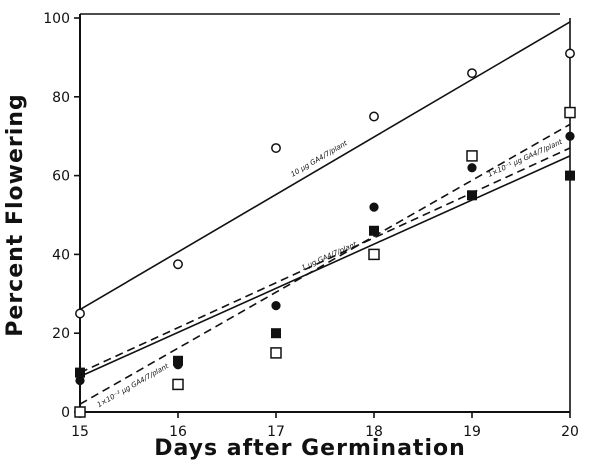 The height and width of the screenshot is (468, 600). Describe the element at coordinates (318, 158) in the screenshot. I see `line-label-0: 10 μg GA4/7/plant` at that location.